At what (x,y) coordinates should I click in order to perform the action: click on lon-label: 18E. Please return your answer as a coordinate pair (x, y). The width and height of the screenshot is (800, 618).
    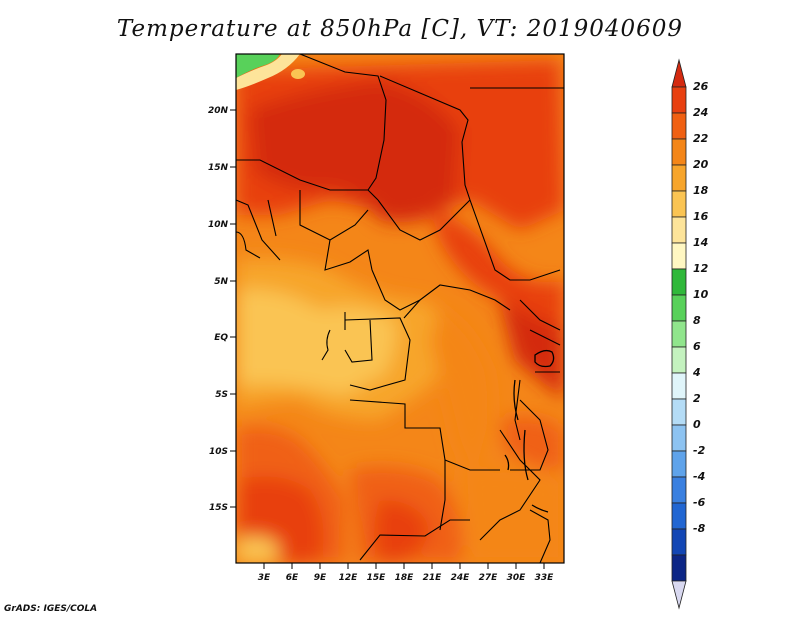
    Looking at the image, I should click on (405, 578).